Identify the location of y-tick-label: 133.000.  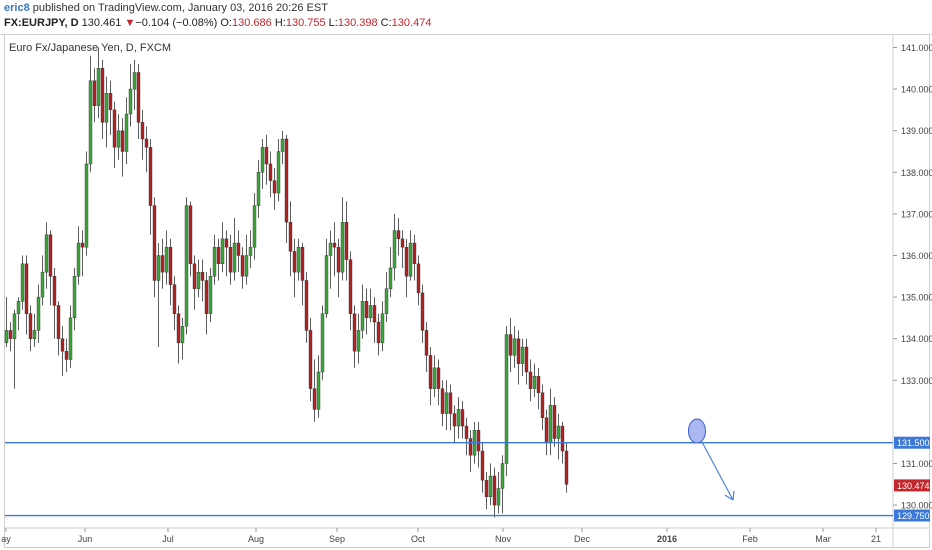
(916, 381).